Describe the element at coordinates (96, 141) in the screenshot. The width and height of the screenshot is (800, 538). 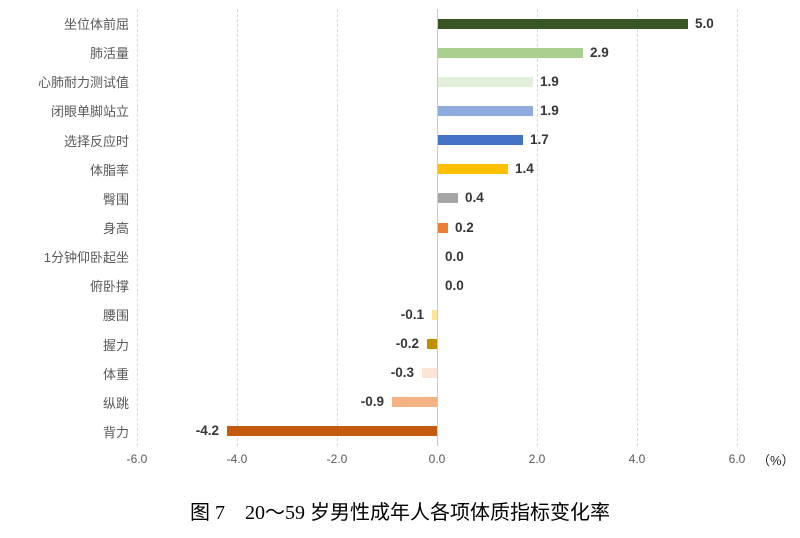
I see `category-label: 选择反应时` at that location.